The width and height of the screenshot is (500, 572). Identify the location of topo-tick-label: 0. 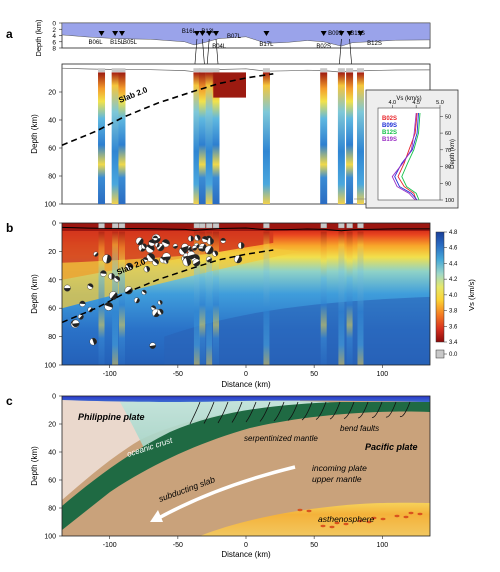
(54, 24).